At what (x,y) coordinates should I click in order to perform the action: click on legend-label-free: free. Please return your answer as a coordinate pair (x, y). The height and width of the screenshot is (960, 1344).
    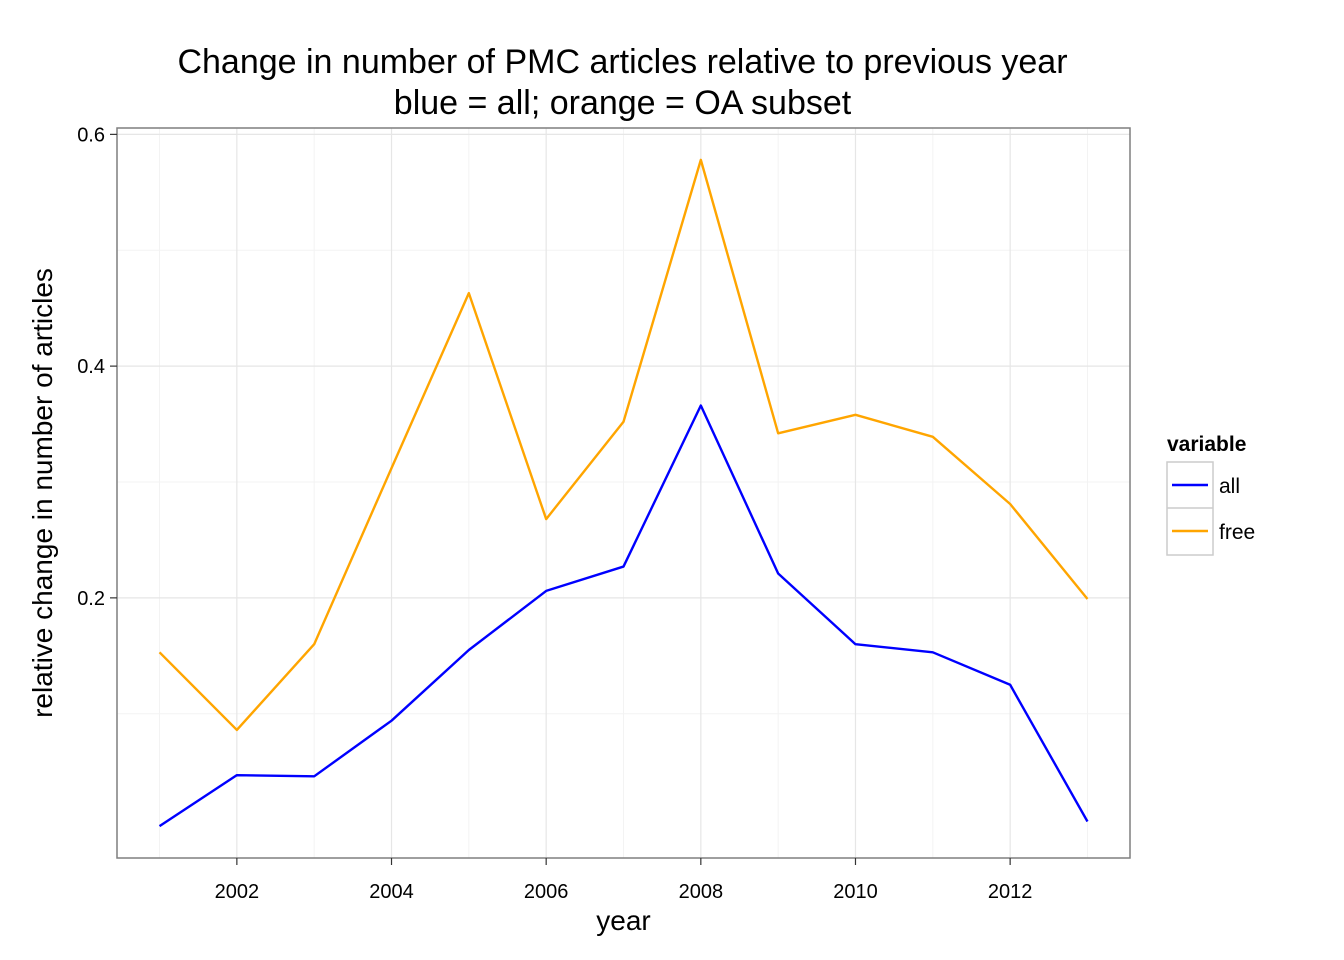
    Looking at the image, I should click on (1237, 532).